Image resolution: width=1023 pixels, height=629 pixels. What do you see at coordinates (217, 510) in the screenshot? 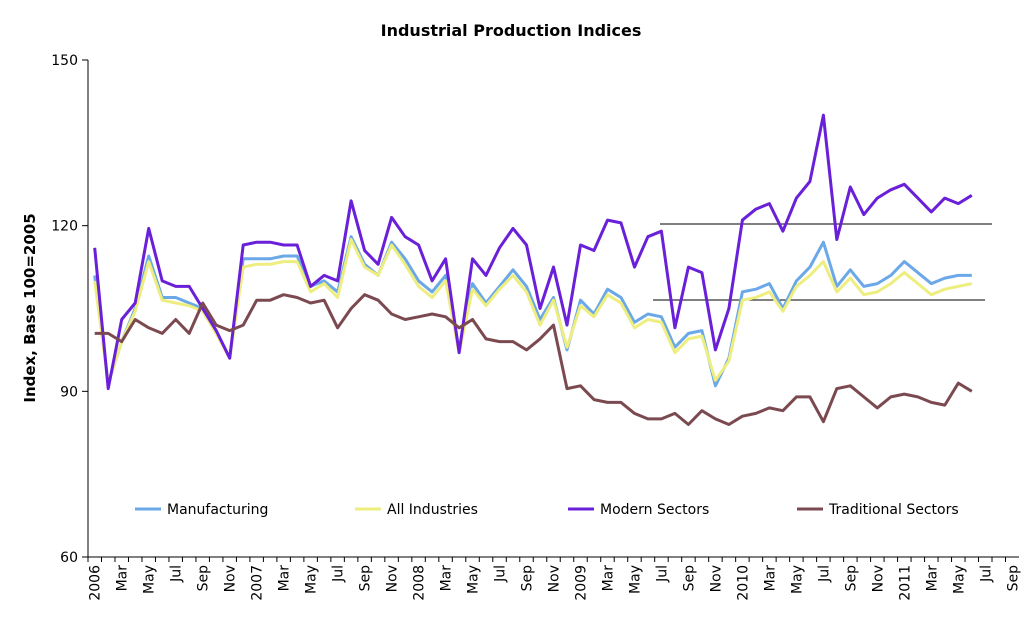
I see `legend-label: Manufacturing` at bounding box center [217, 510].